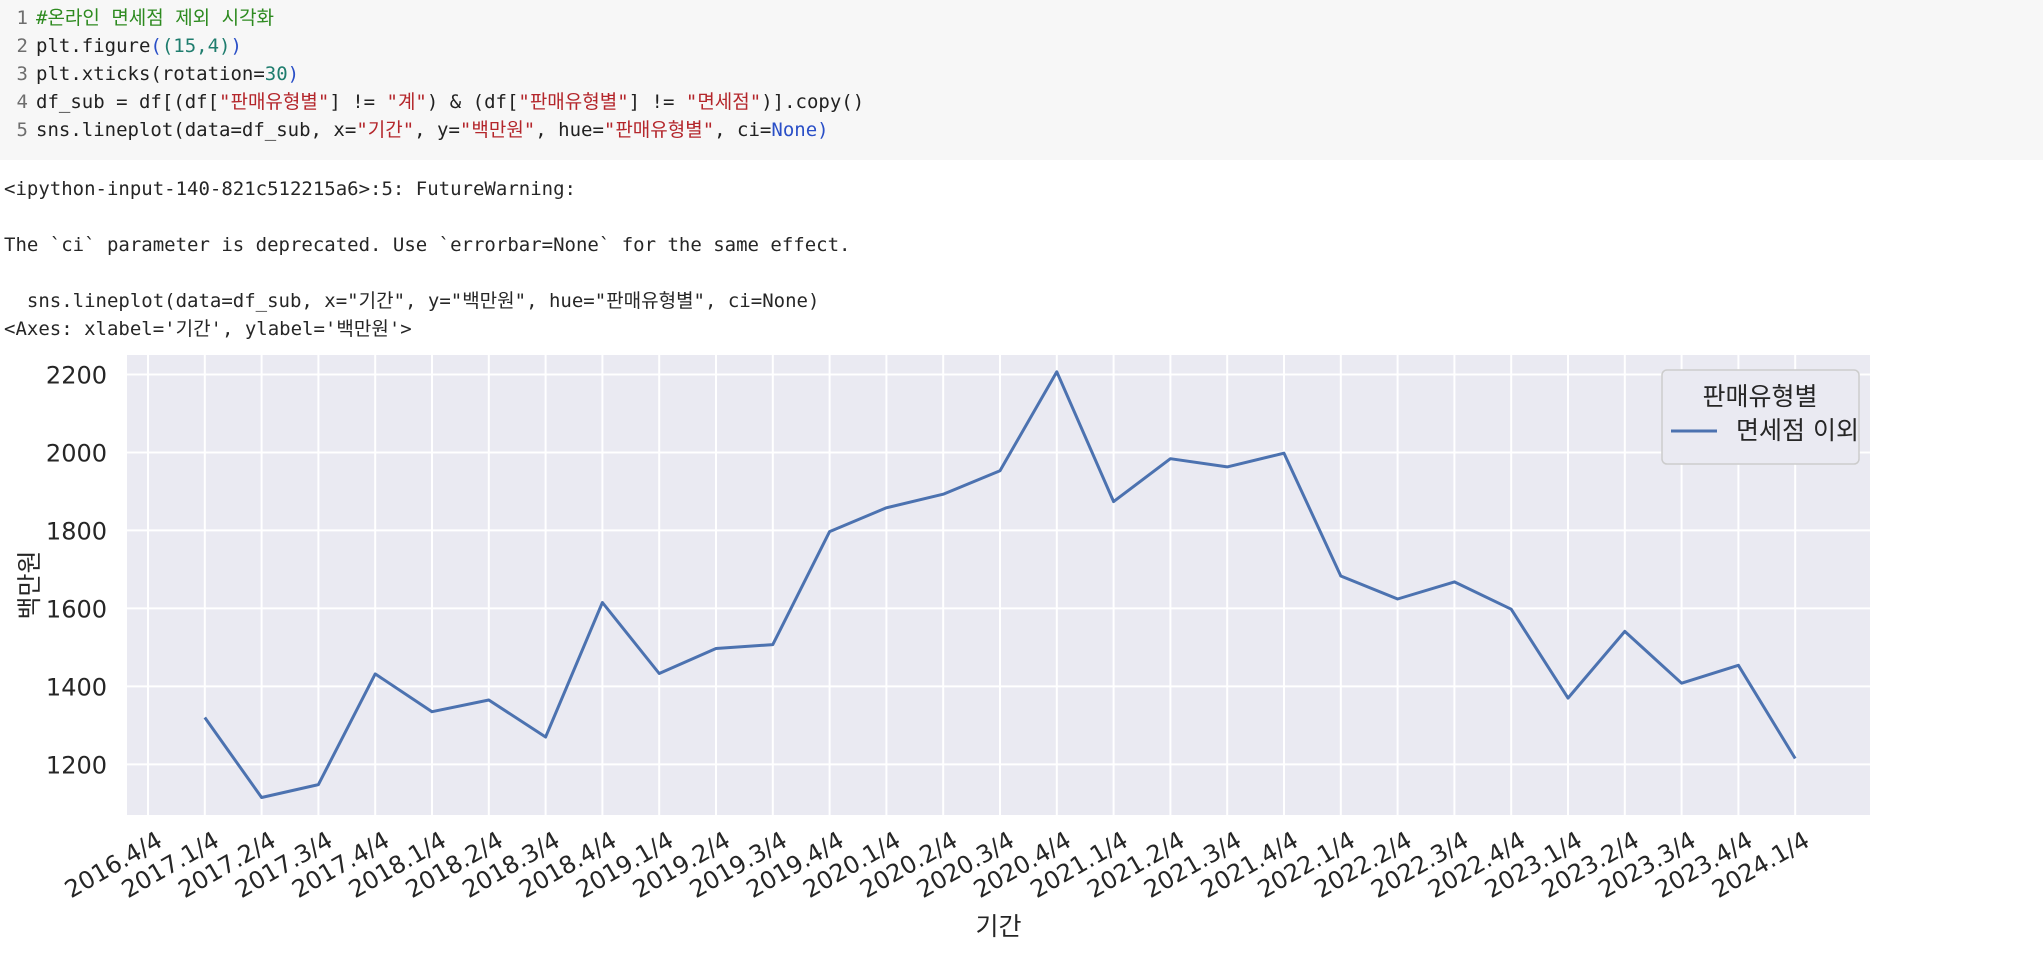 This screenshot has height=967, width=2043. I want to click on code-string: "계", so click(406, 102).